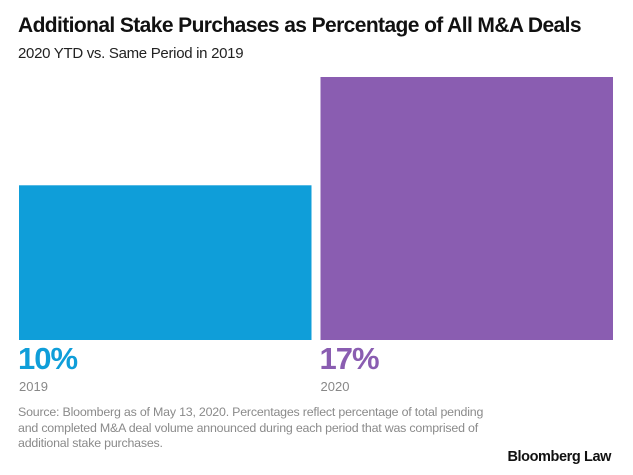 The height and width of the screenshot is (475, 633). What do you see at coordinates (131, 53) in the screenshot?
I see `chart-subtitle: 2020 YTD vs. Same Period in 2019` at bounding box center [131, 53].